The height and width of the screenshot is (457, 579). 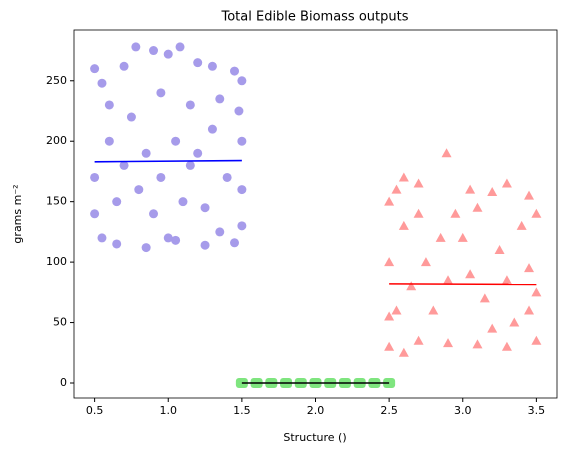 What do you see at coordinates (316, 410) in the screenshot?
I see `x-tick-label: 2.0` at bounding box center [316, 410].